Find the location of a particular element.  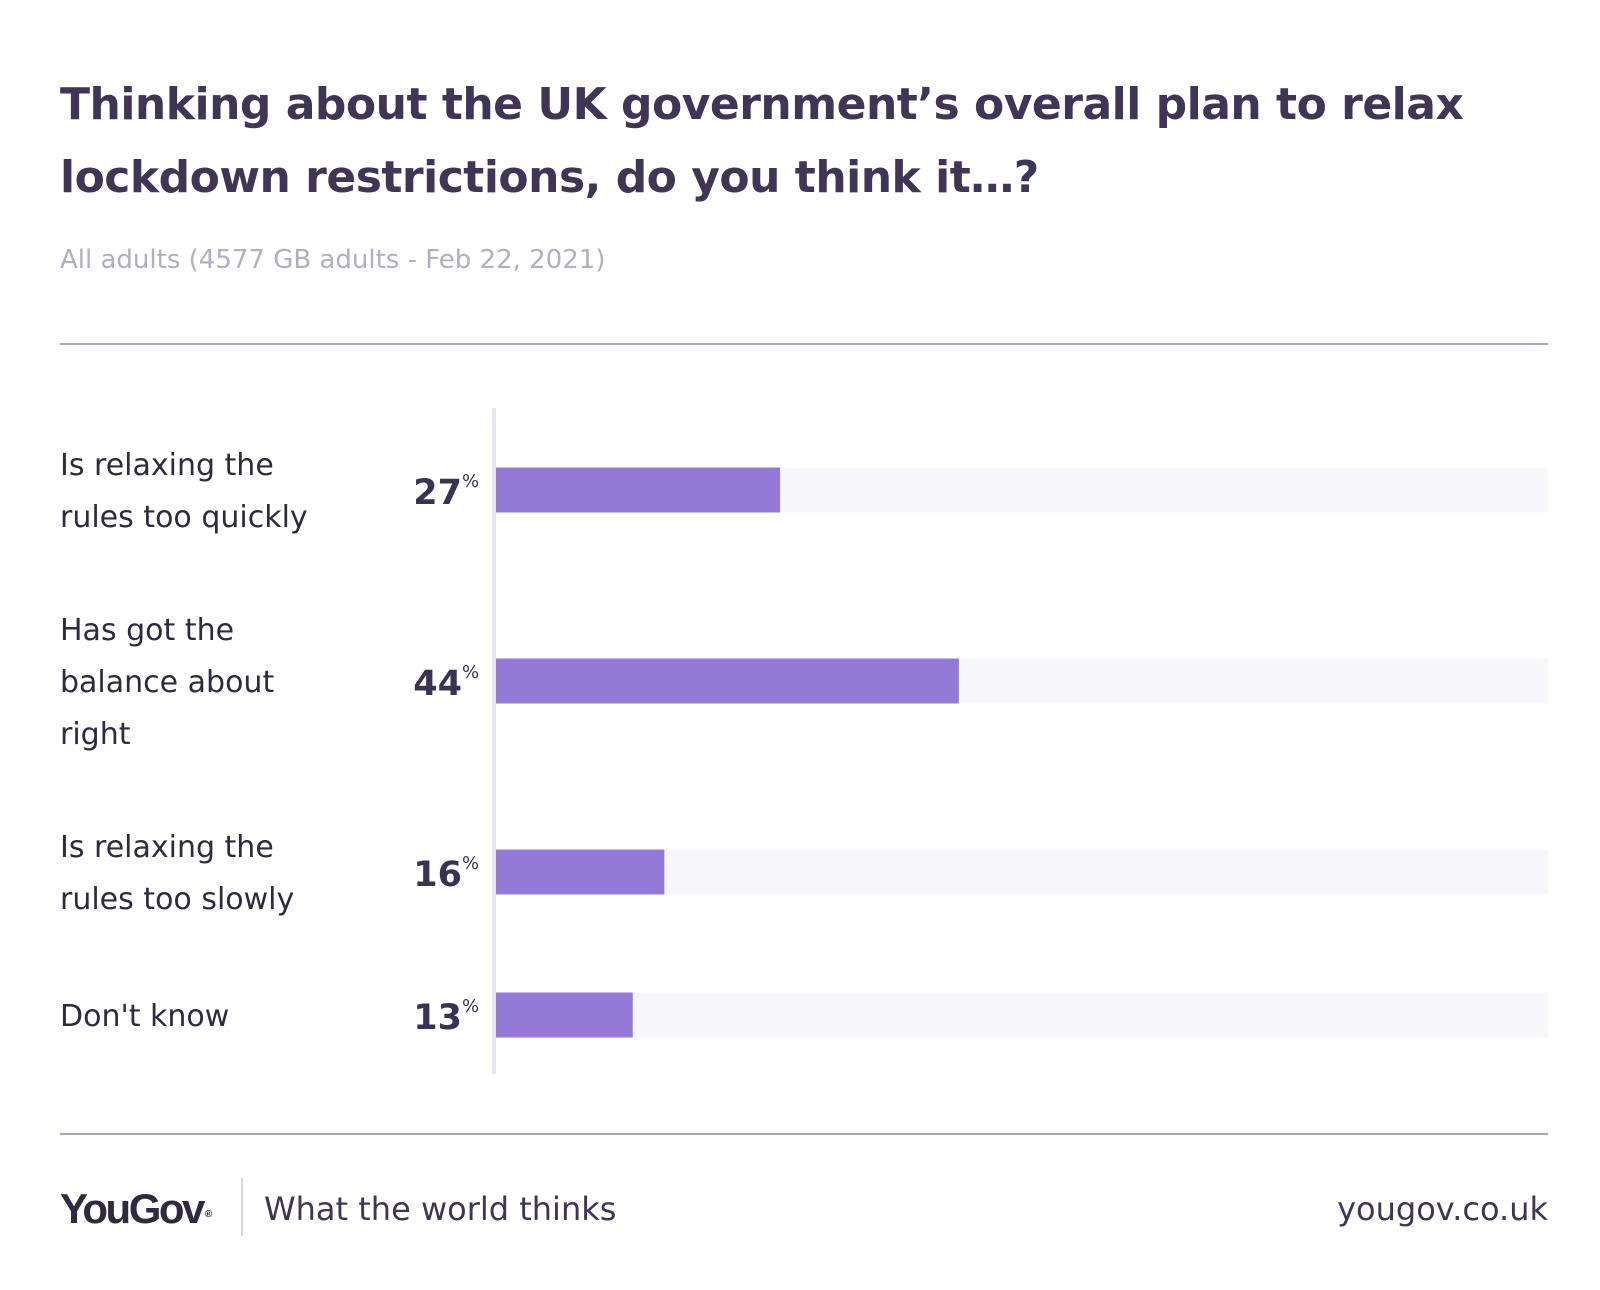

category-label: Is relaxing the rules too slowly is located at coordinates (177, 873).